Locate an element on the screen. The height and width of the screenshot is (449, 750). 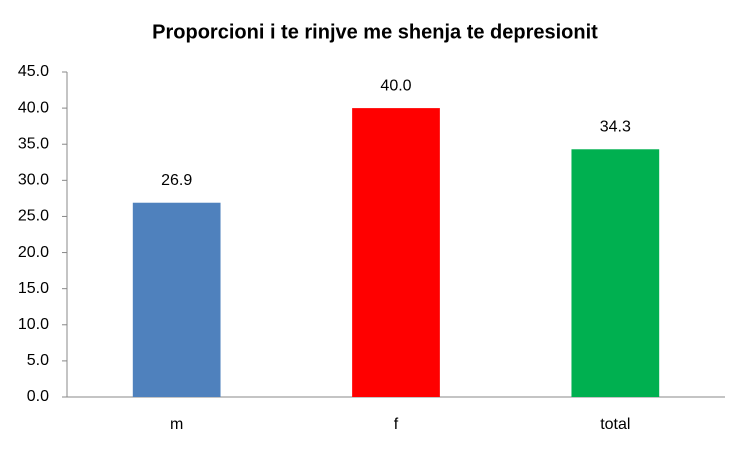
data-label: 40.0 is located at coordinates (395, 85).